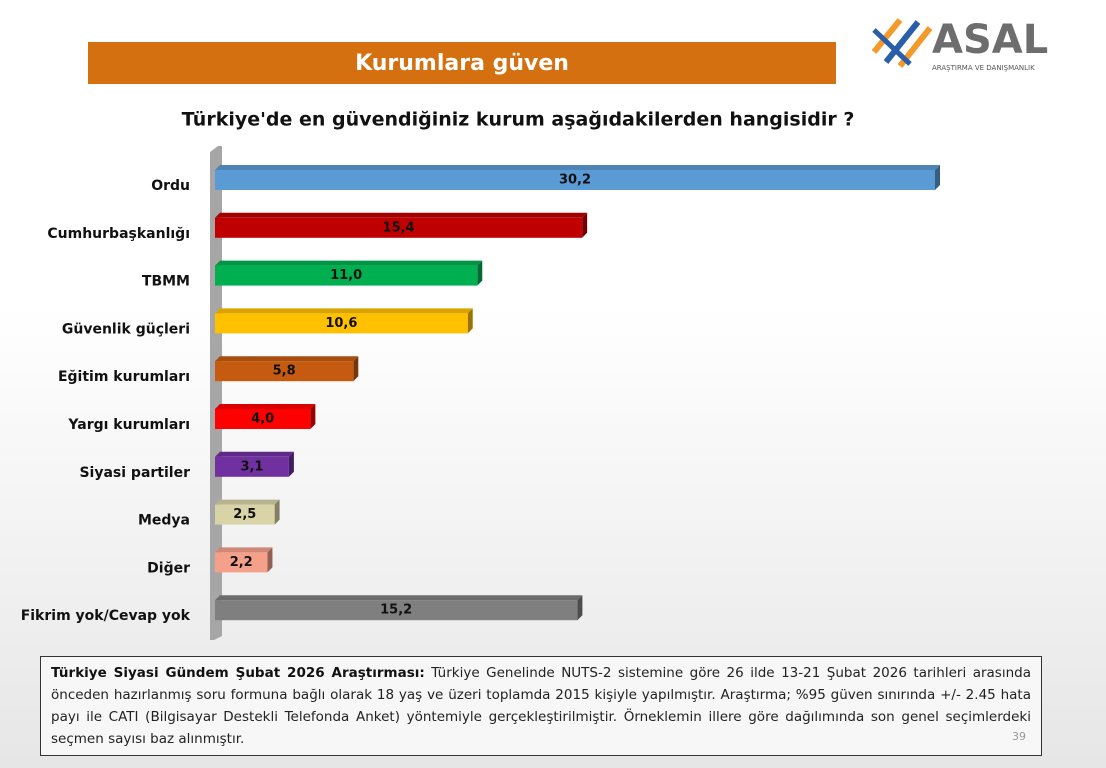 The height and width of the screenshot is (768, 1106). I want to click on value-label: 15,4, so click(399, 227).